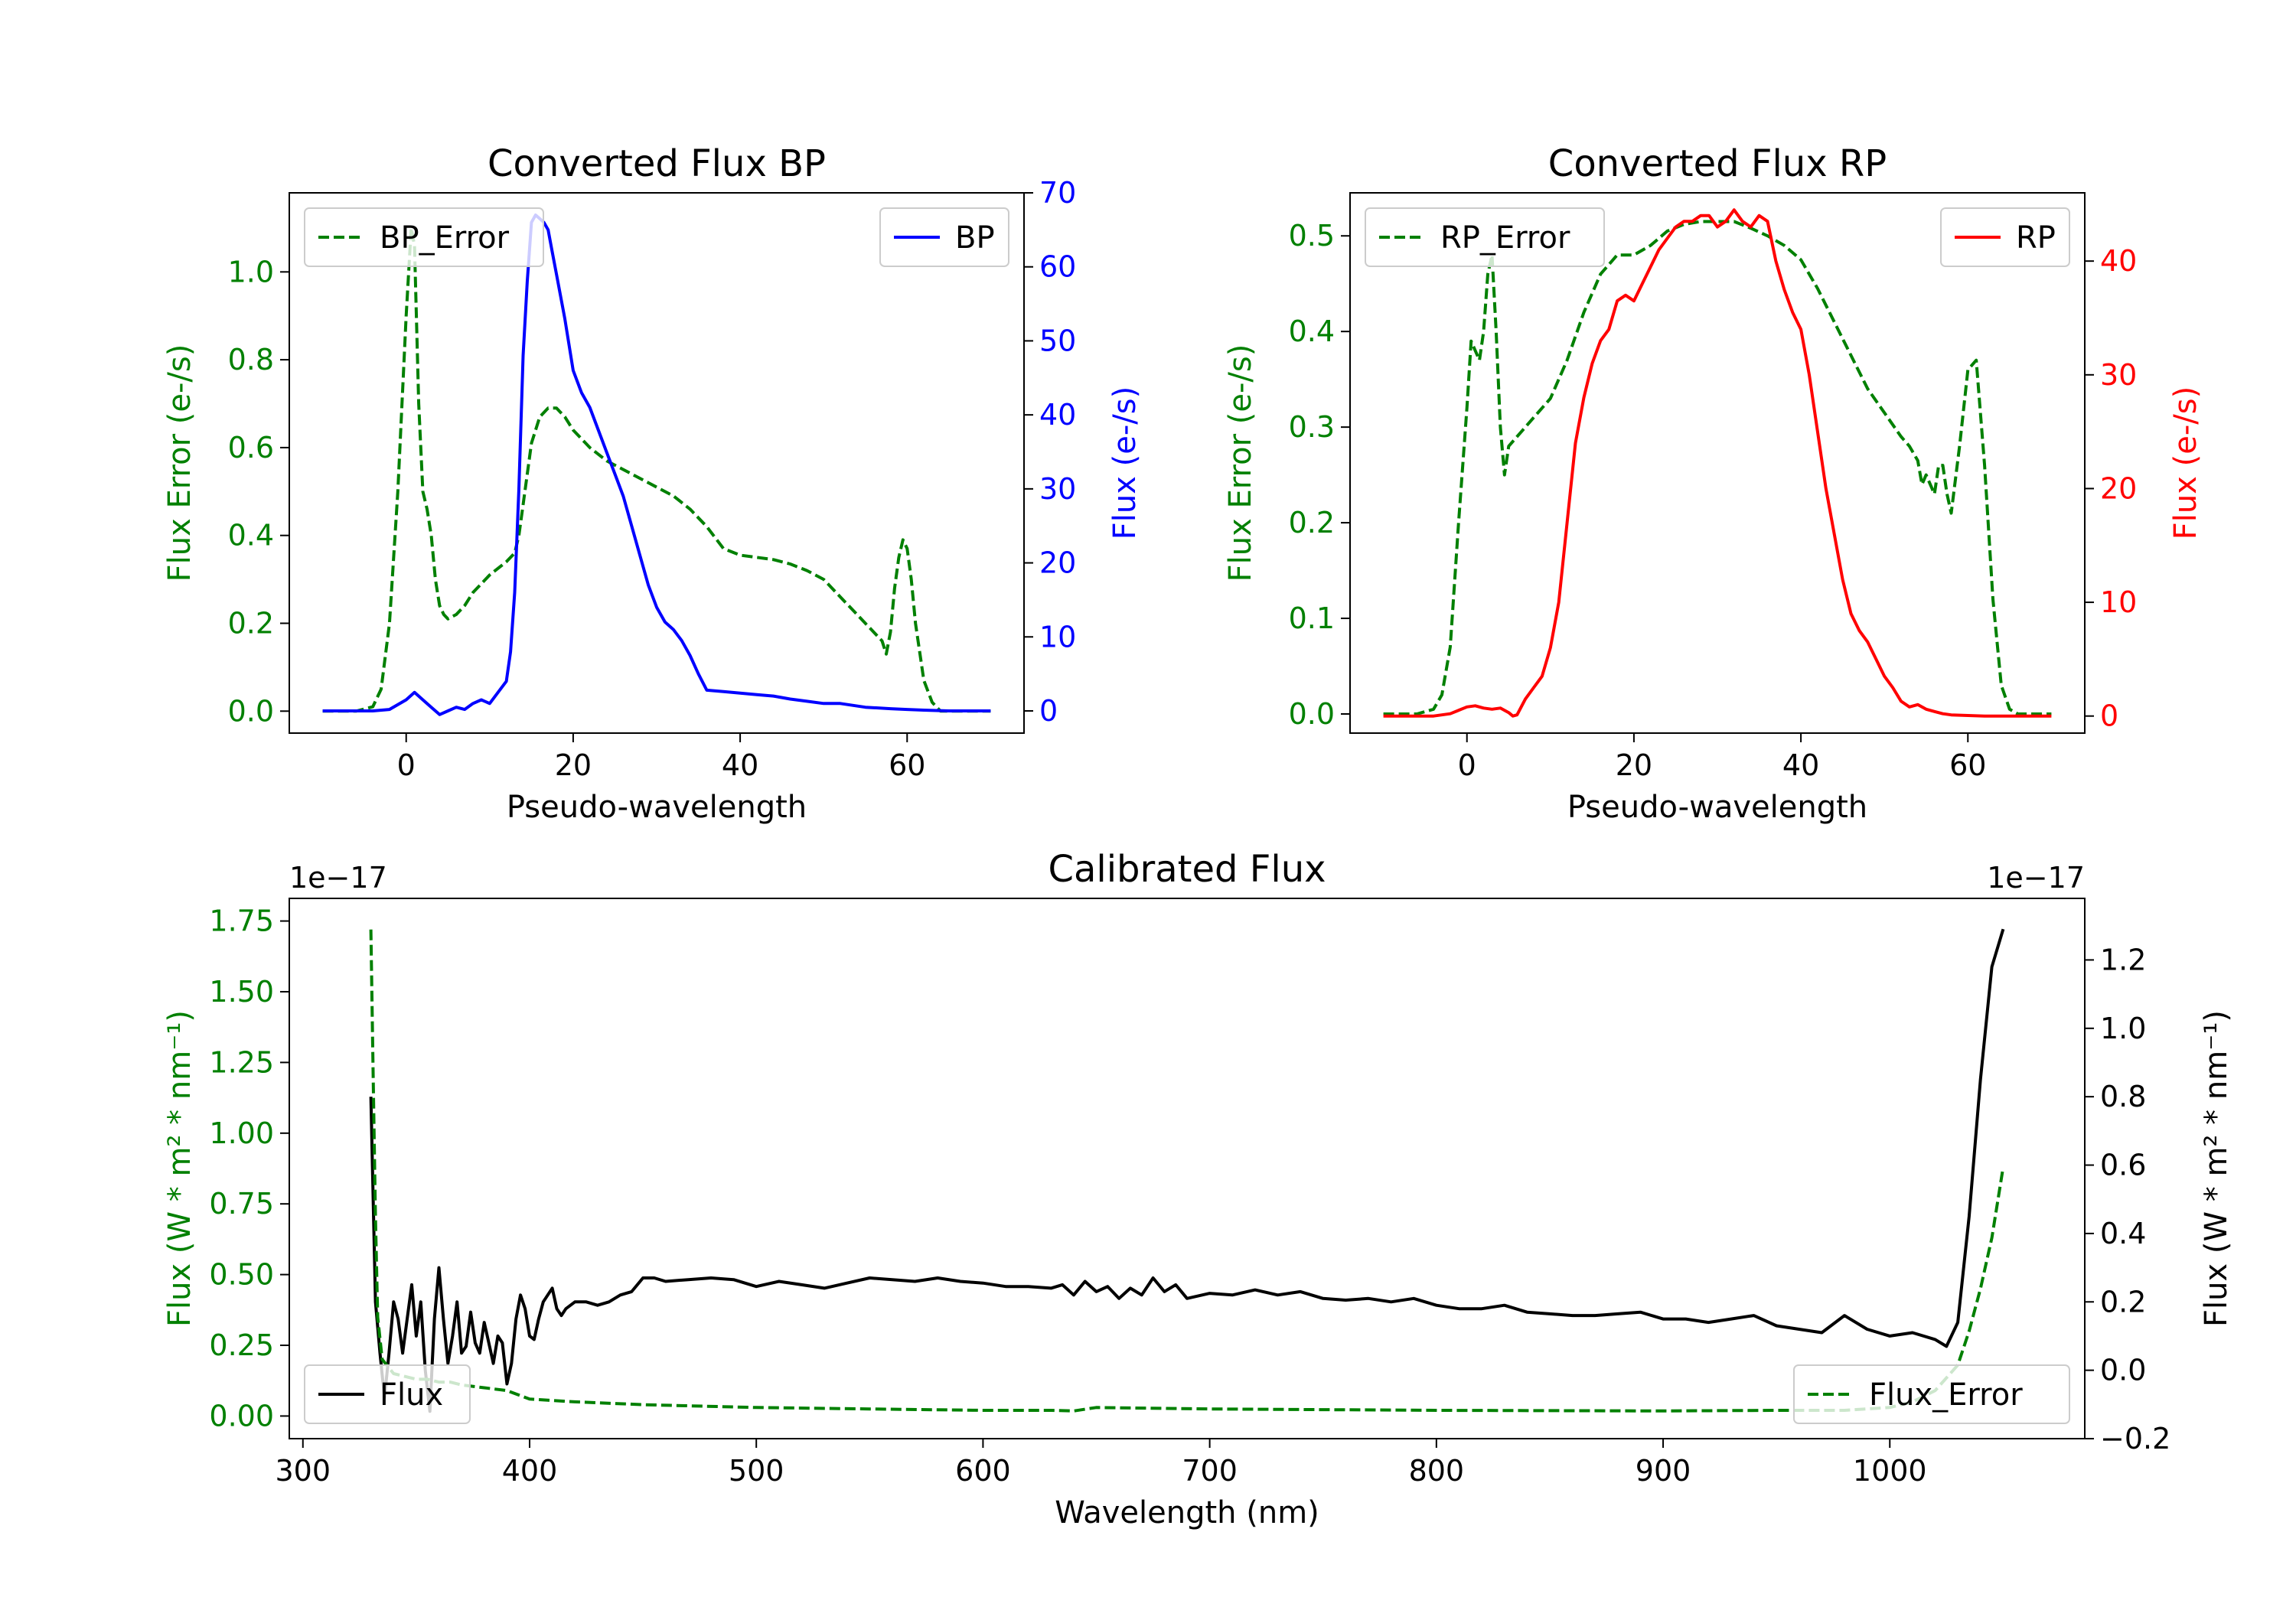 The height and width of the screenshot is (1607, 2296). Describe the element at coordinates (251, 536) in the screenshot. I see `bp-left-tick-label-0-4: 0.4` at that location.